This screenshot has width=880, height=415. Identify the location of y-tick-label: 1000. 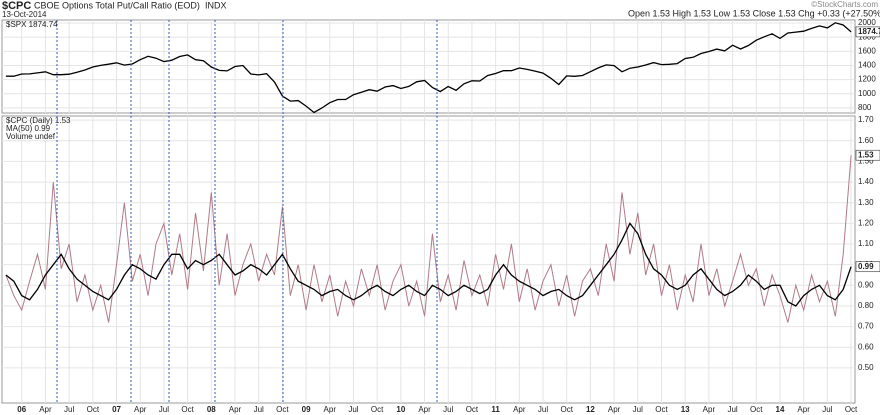
(867, 93).